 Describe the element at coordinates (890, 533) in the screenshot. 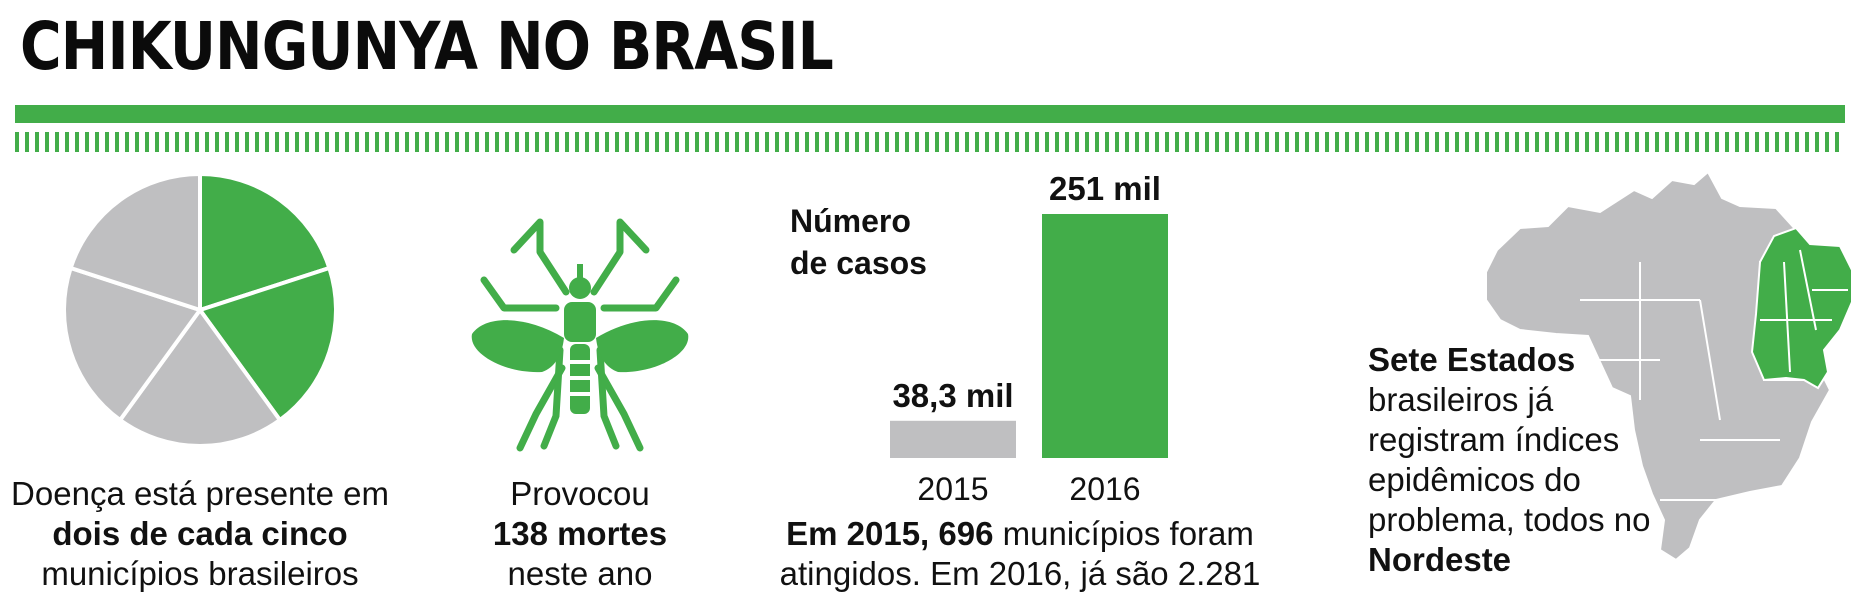

I see `chart-caption-highlight: Em 2015, 696` at that location.